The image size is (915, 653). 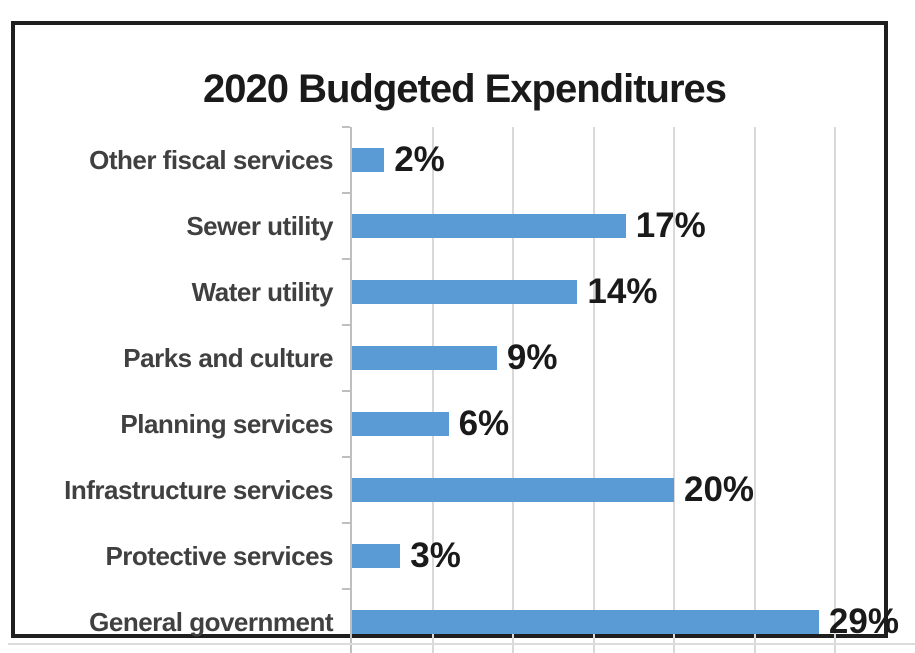 What do you see at coordinates (259, 226) in the screenshot?
I see `category-label: Sewer utility` at bounding box center [259, 226].